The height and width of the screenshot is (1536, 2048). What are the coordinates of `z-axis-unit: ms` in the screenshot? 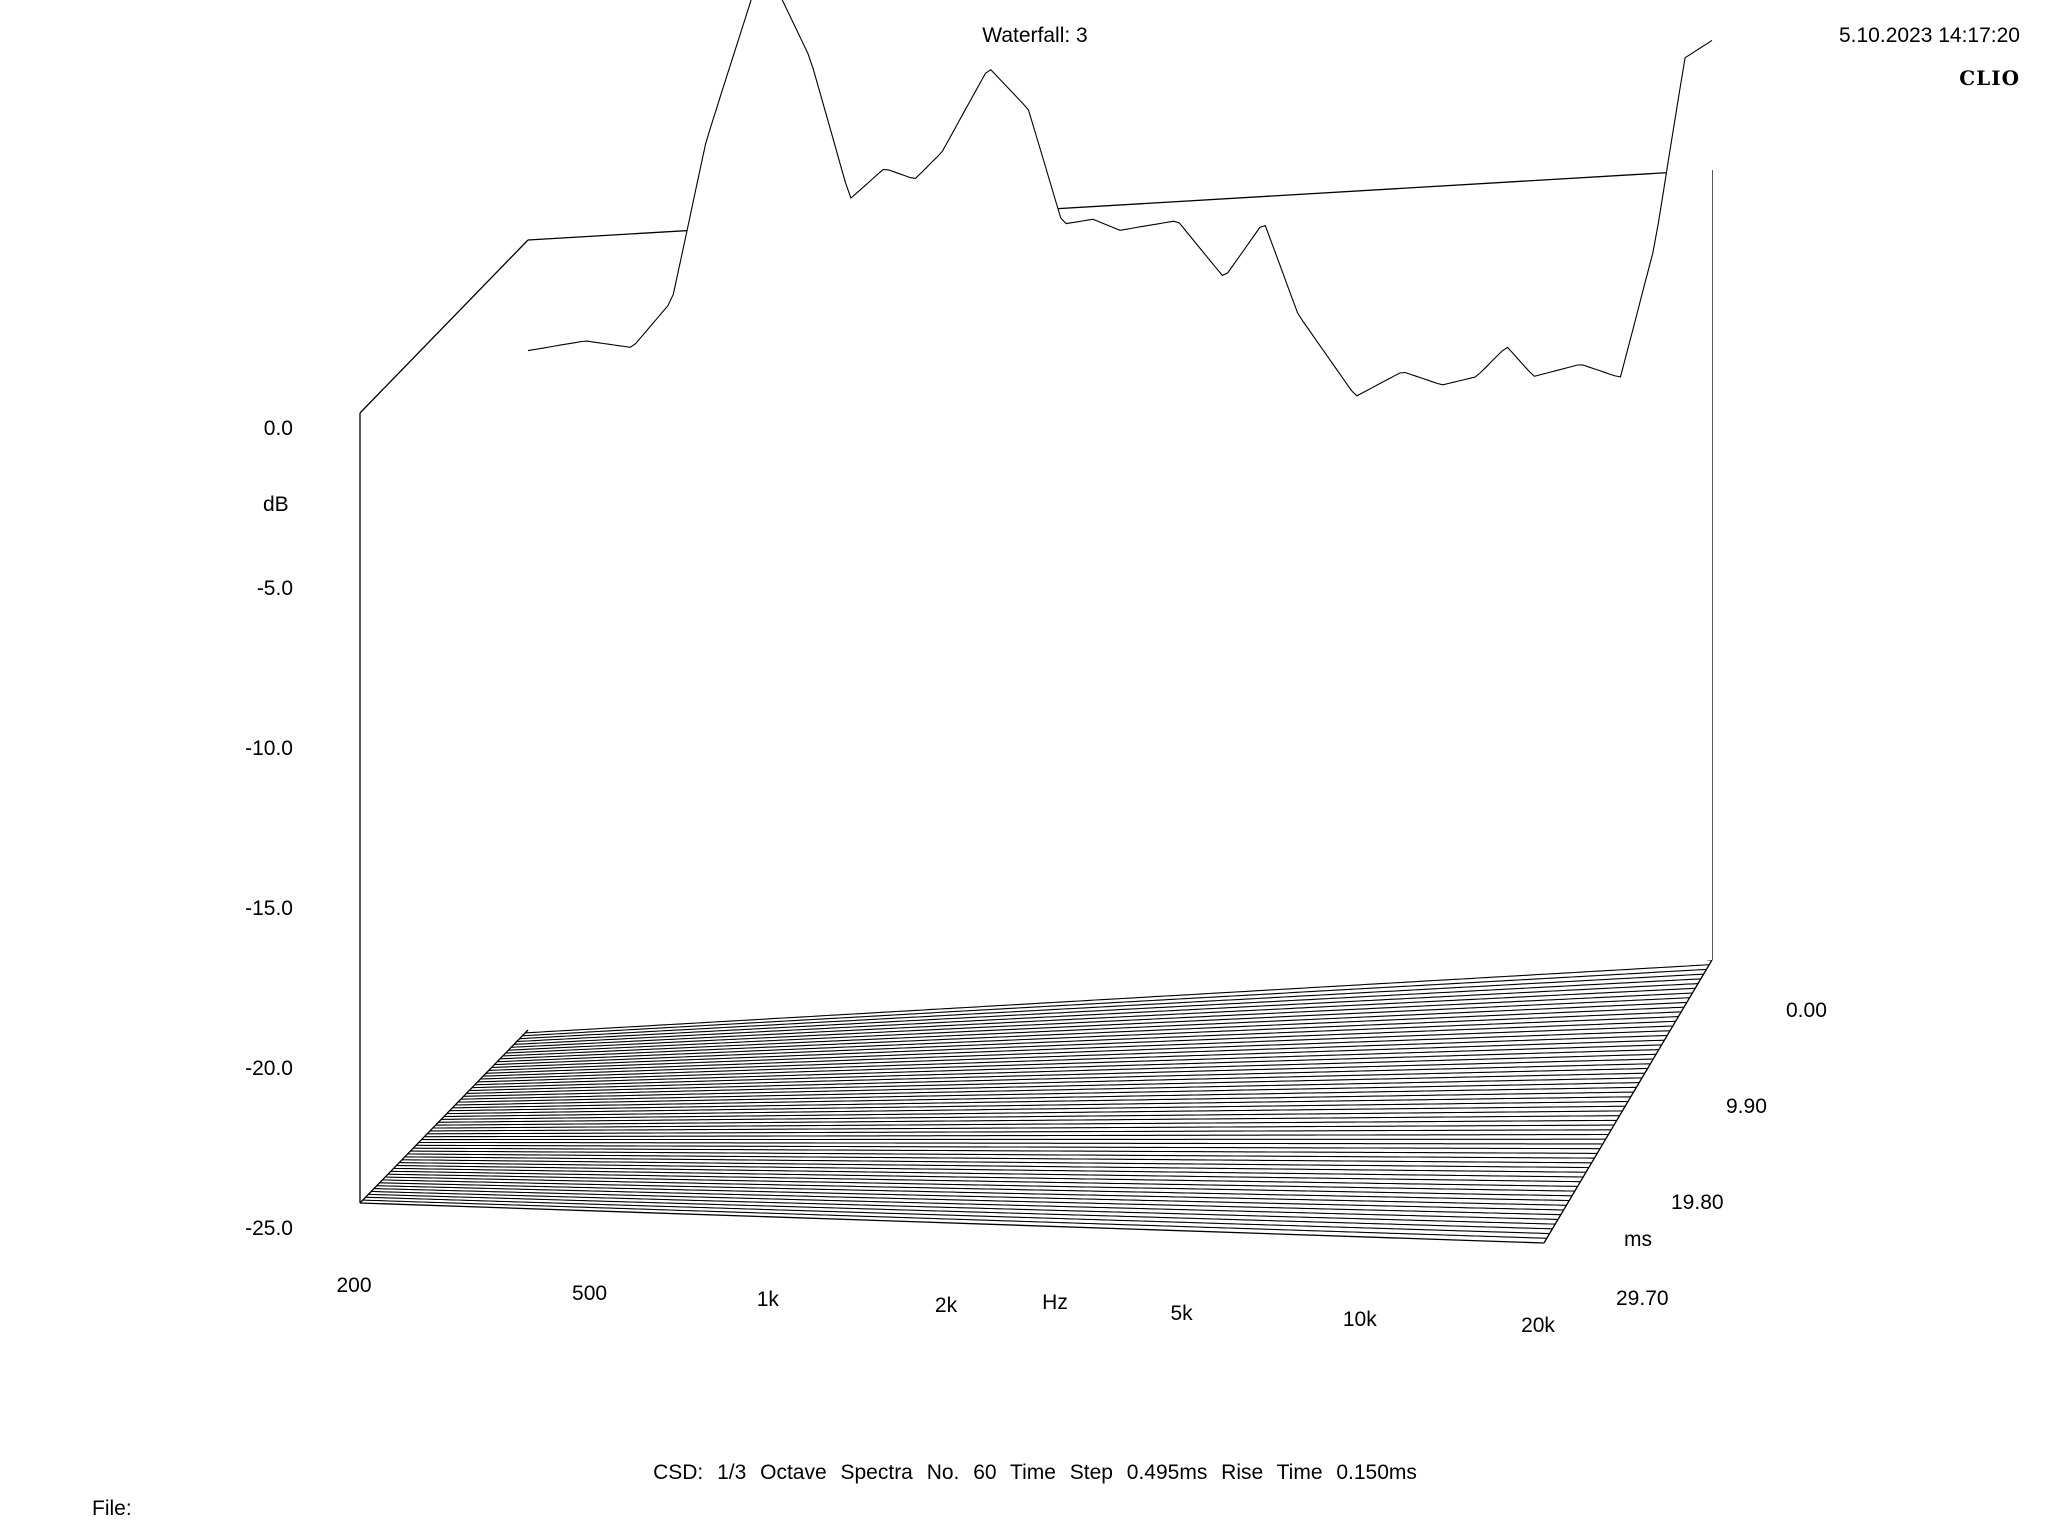 It's located at (1638, 1239).